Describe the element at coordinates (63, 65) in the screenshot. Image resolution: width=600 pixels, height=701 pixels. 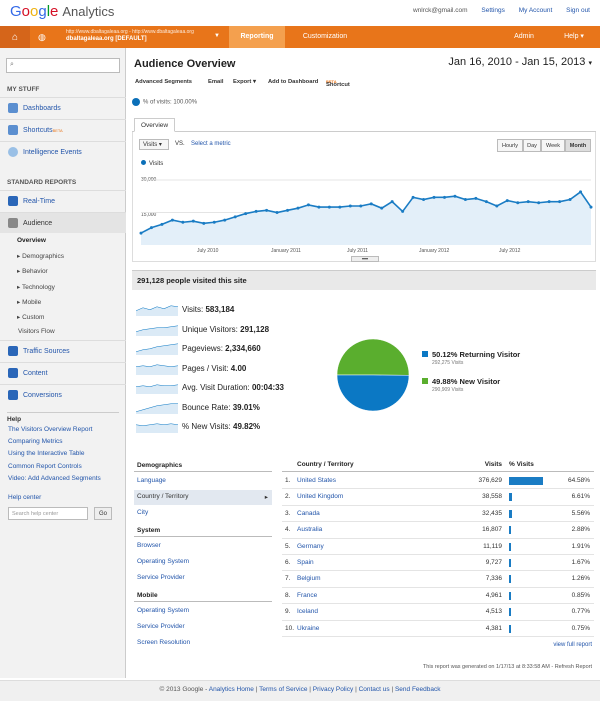
I see `sidebar-search-input: ⌕` at that location.